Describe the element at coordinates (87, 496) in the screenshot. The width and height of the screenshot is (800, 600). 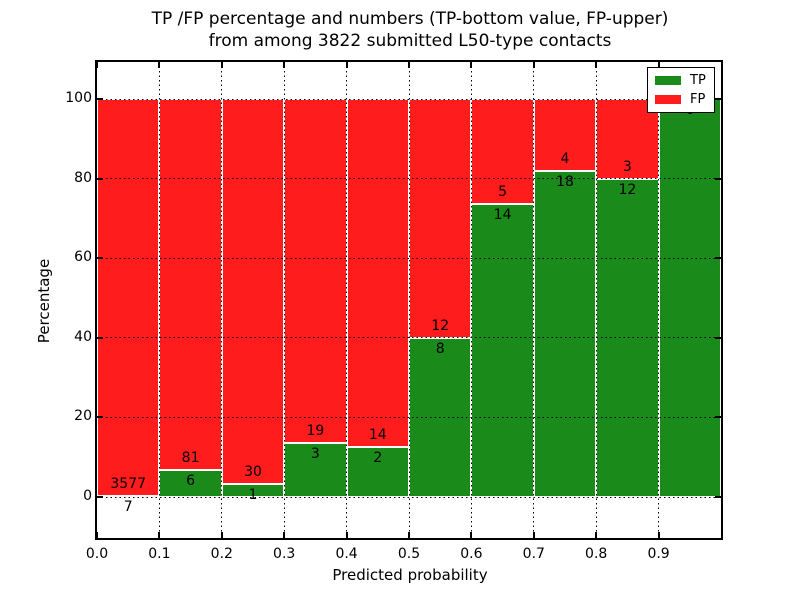
I see `y-tick-label: 0` at that location.